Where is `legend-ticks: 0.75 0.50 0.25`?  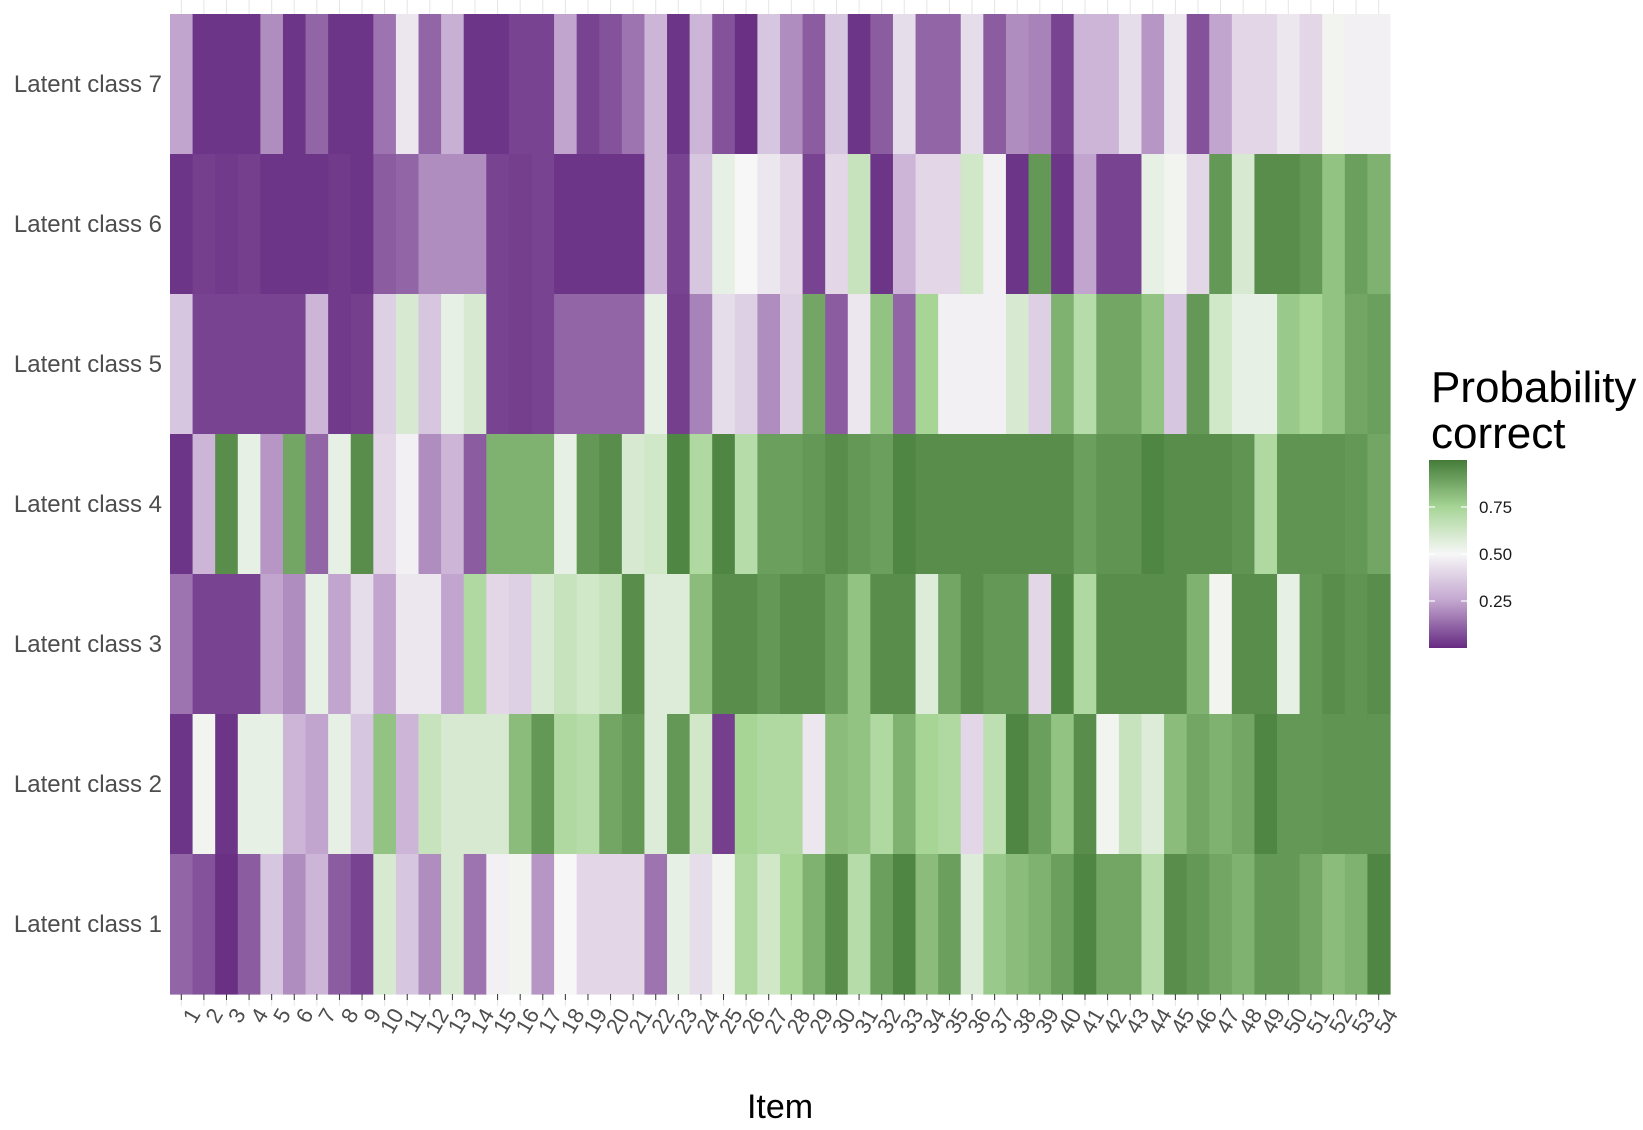 legend-ticks: 0.75 0.50 0.25 is located at coordinates (1470, 554).